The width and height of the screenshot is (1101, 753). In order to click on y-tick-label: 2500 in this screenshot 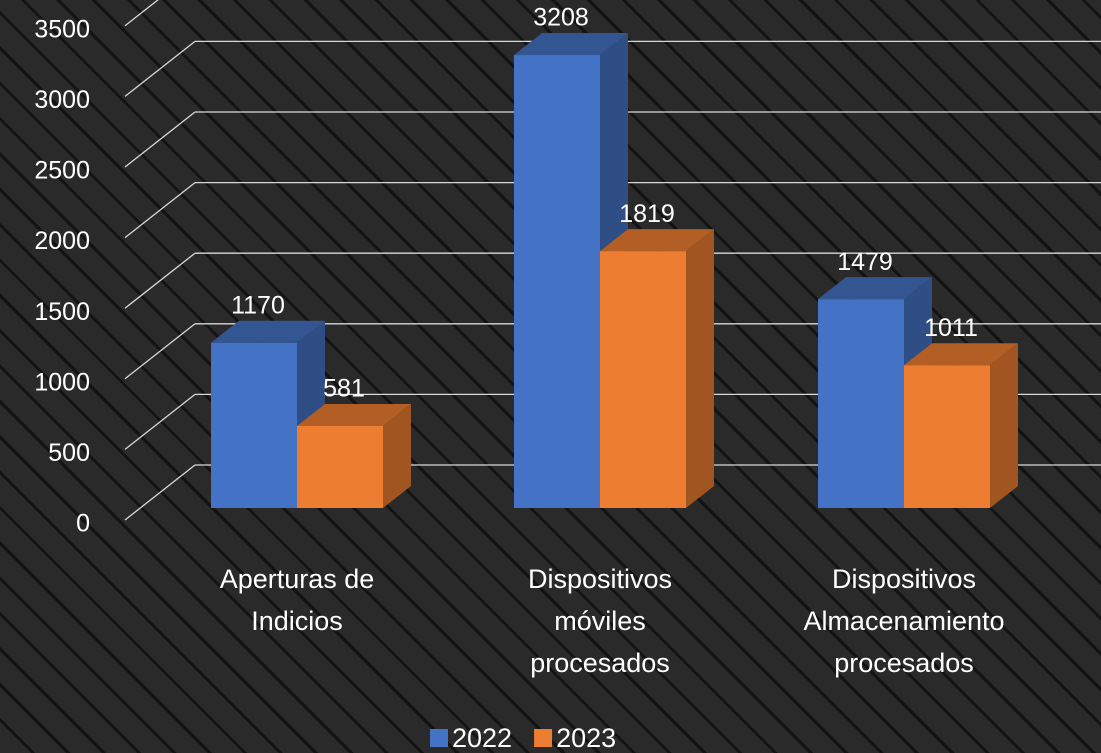, I will do `click(62, 171)`.